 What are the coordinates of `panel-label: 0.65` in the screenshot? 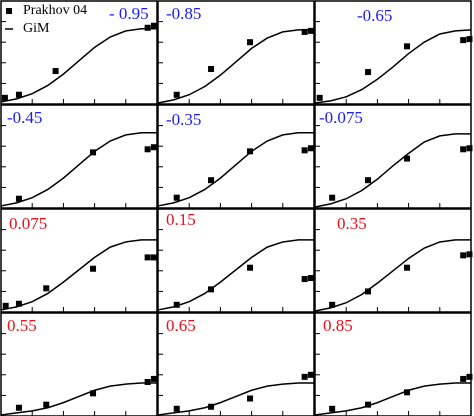 It's located at (181, 325).